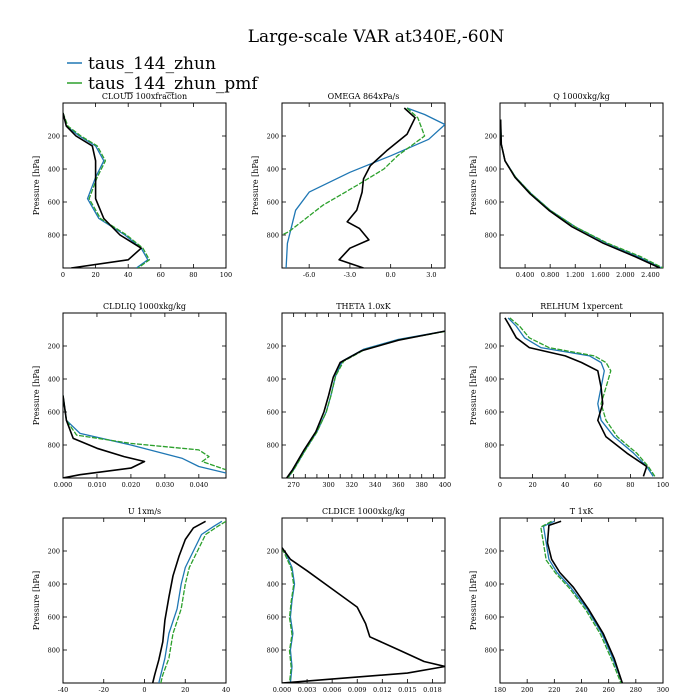 Image resolution: width=700 pixels, height=700 pixels. What do you see at coordinates (363, 511) in the screenshot?
I see `panel-title: CLDICE 1000xkg/kg` at bounding box center [363, 511].